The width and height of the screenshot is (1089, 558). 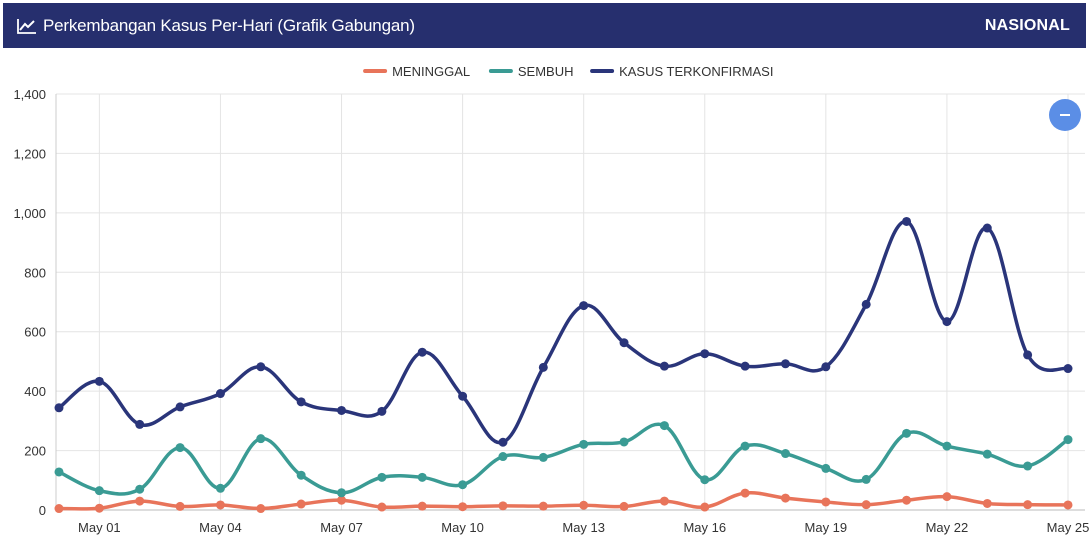 I want to click on legend-label: KASUS TERKONFIRMASI, so click(x=696, y=71).